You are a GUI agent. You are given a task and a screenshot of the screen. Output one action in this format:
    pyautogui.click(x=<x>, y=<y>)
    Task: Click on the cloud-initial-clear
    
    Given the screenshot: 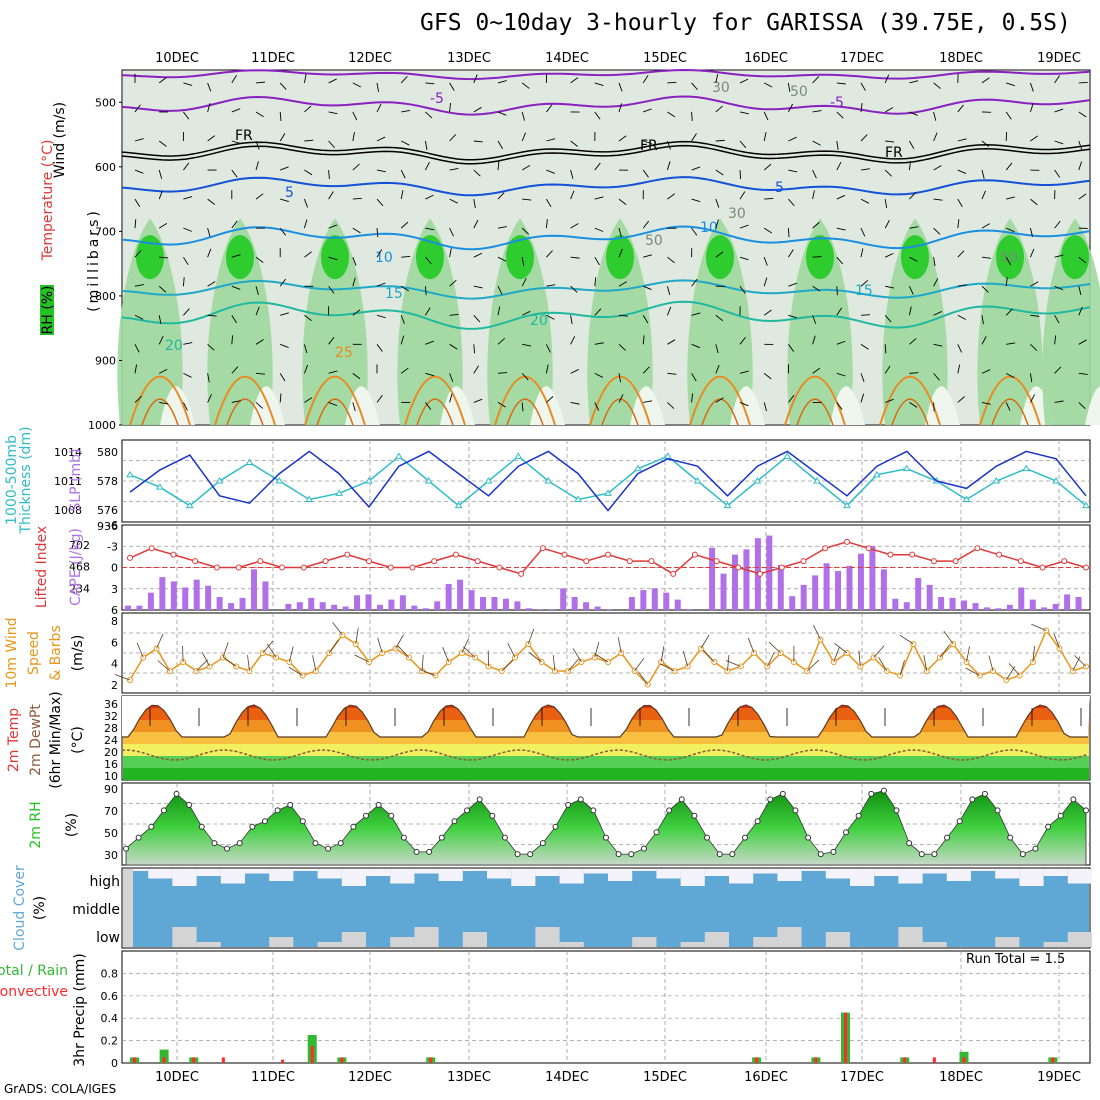 What is the action you would take?
    pyautogui.click(x=128, y=908)
    